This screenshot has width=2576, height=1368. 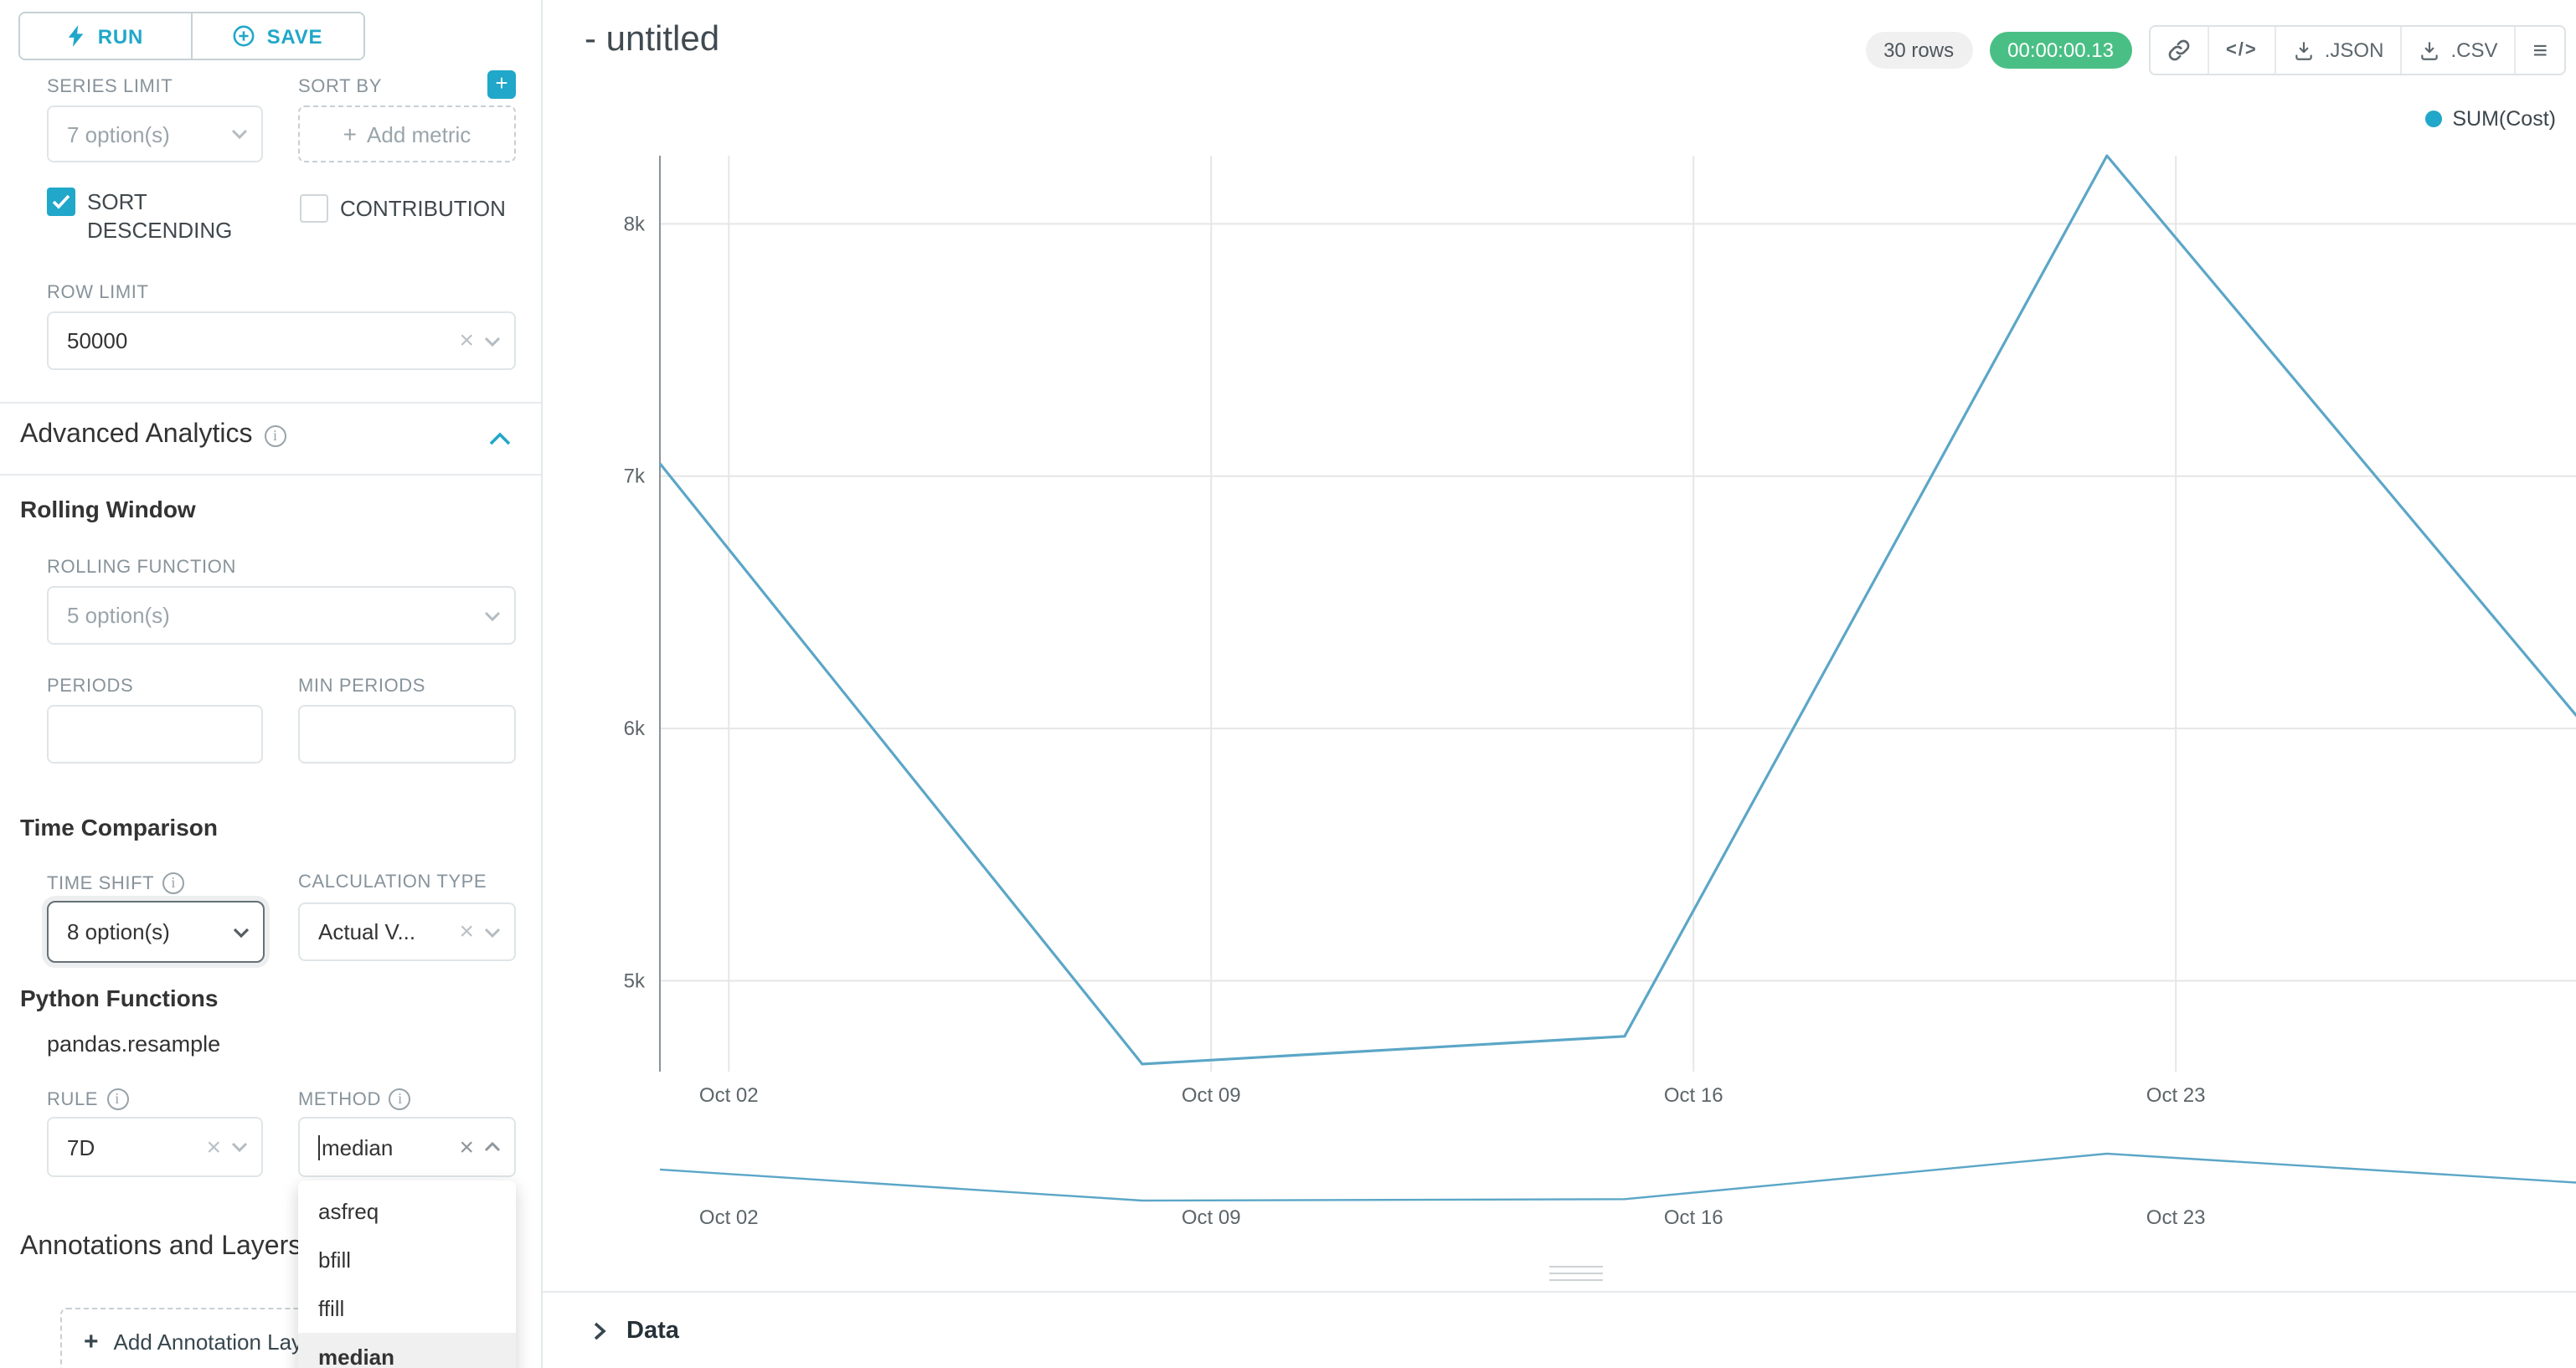 What do you see at coordinates (61, 202) in the screenshot?
I see `sort-descending-checkbox` at bounding box center [61, 202].